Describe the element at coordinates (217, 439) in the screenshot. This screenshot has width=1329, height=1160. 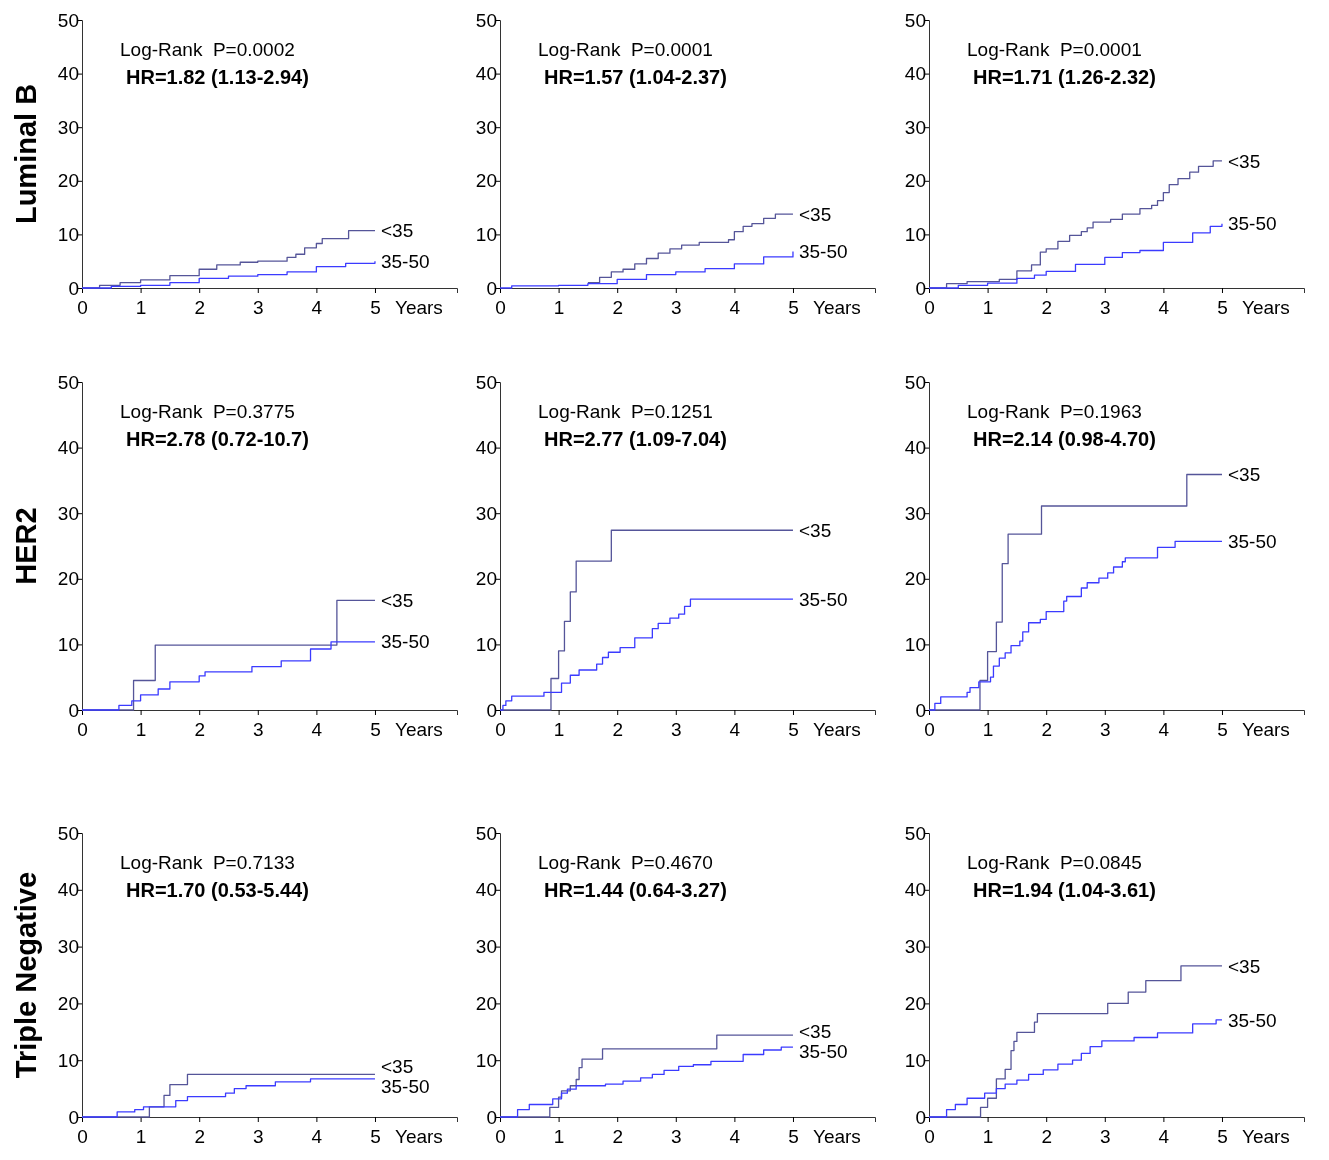
I see `annotation: HR=2.78 (0.72-10.7)` at that location.